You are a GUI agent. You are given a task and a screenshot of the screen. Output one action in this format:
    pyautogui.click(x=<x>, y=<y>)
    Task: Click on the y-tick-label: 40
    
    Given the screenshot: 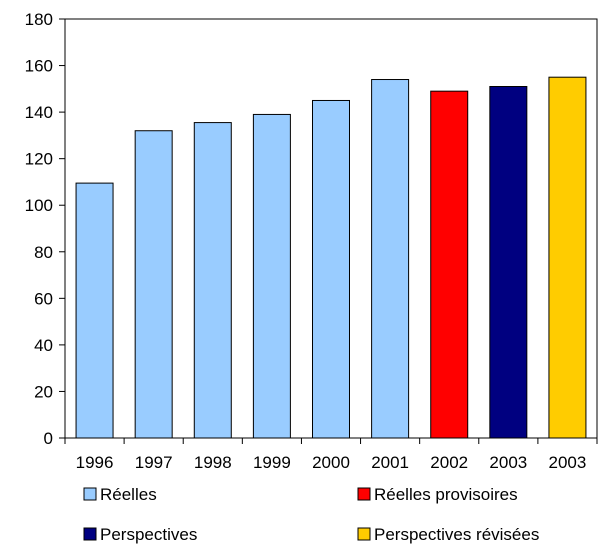 What is the action you would take?
    pyautogui.click(x=43, y=345)
    